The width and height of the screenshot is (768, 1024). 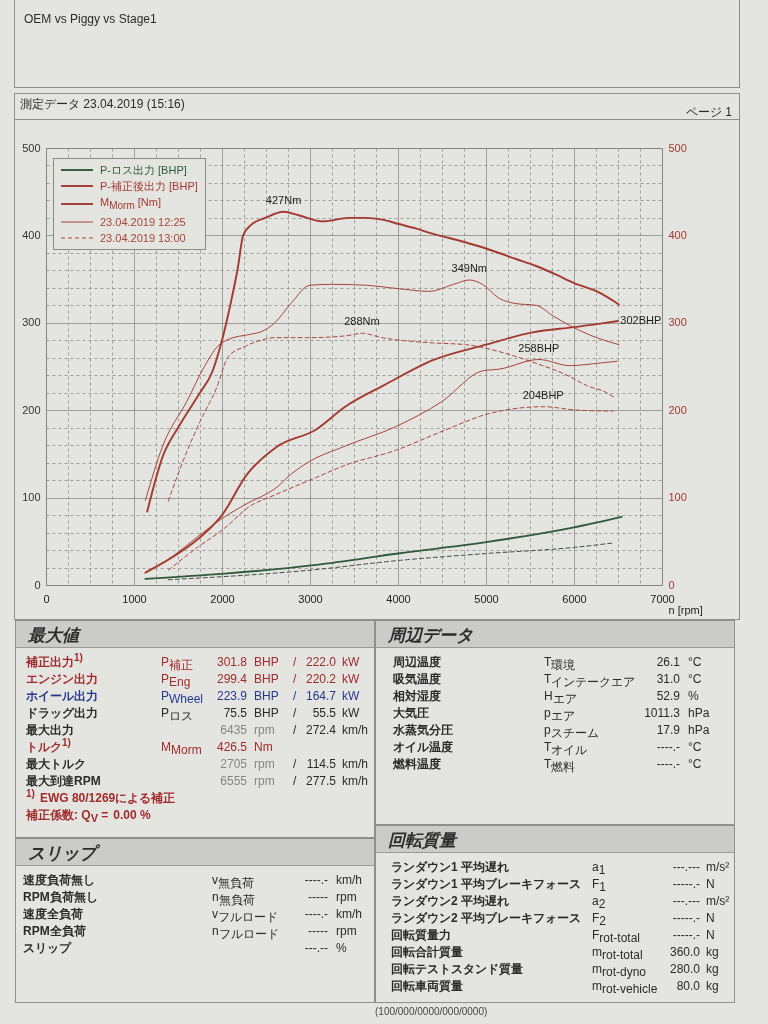 I want to click on legend-label: P-ロス出力 [BHP], so click(x=143, y=170).